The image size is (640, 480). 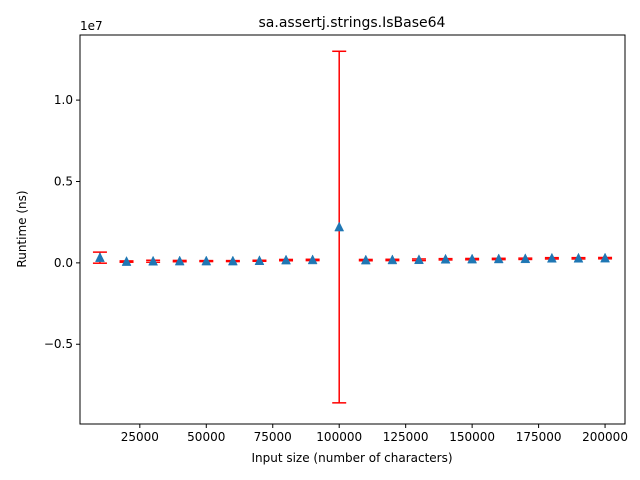 What do you see at coordinates (273, 437) in the screenshot?
I see `x-tick-label: 75000` at bounding box center [273, 437].